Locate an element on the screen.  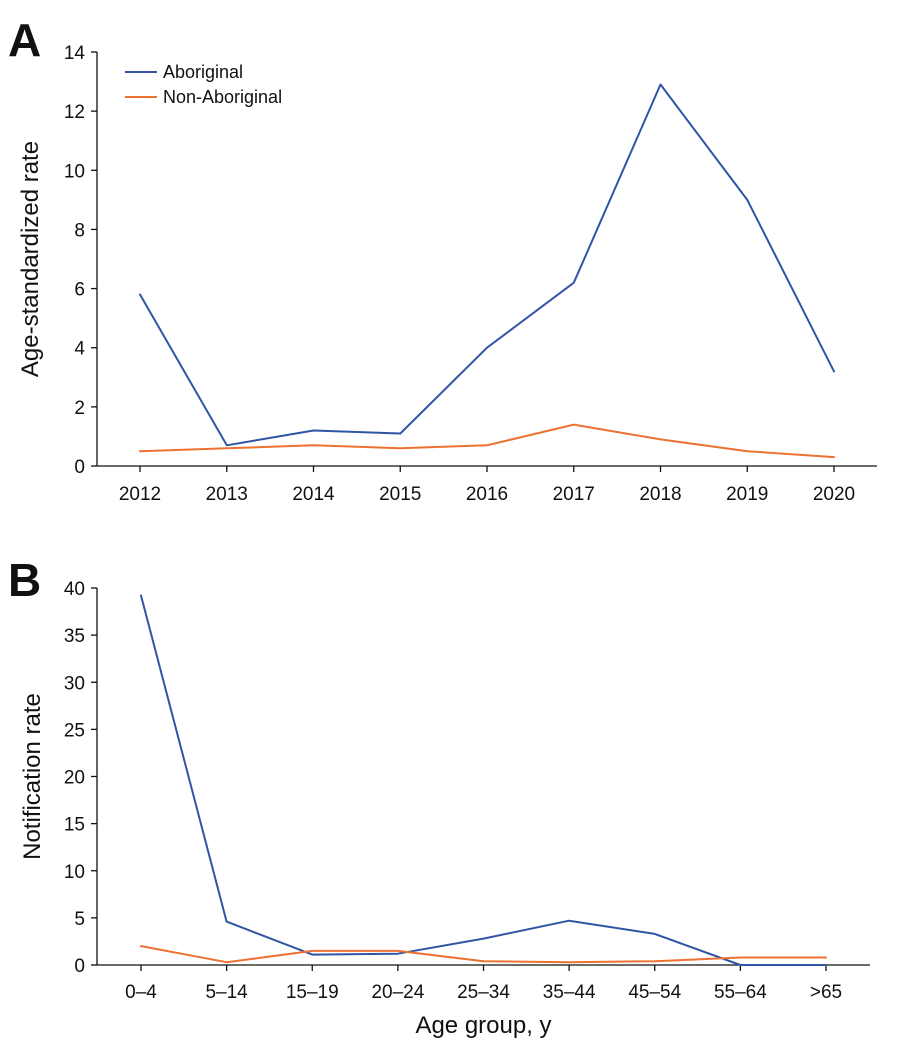
y-axis-title: Age-standardized rate is located at coordinates (30, 259).